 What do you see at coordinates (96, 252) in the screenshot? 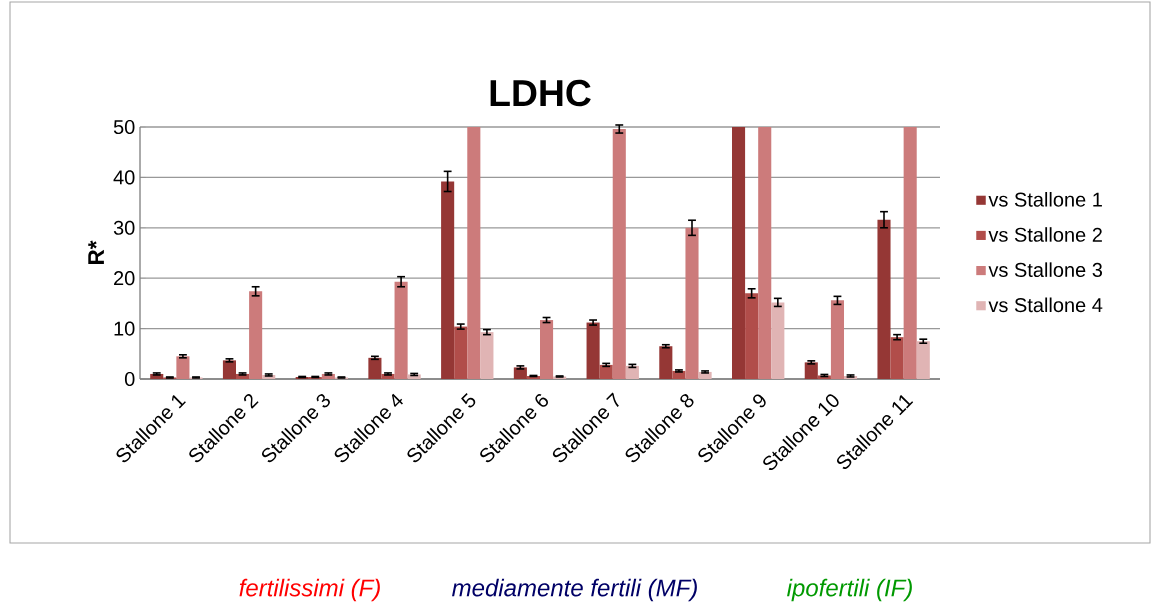
I see `y-axis-title: R*` at bounding box center [96, 252].